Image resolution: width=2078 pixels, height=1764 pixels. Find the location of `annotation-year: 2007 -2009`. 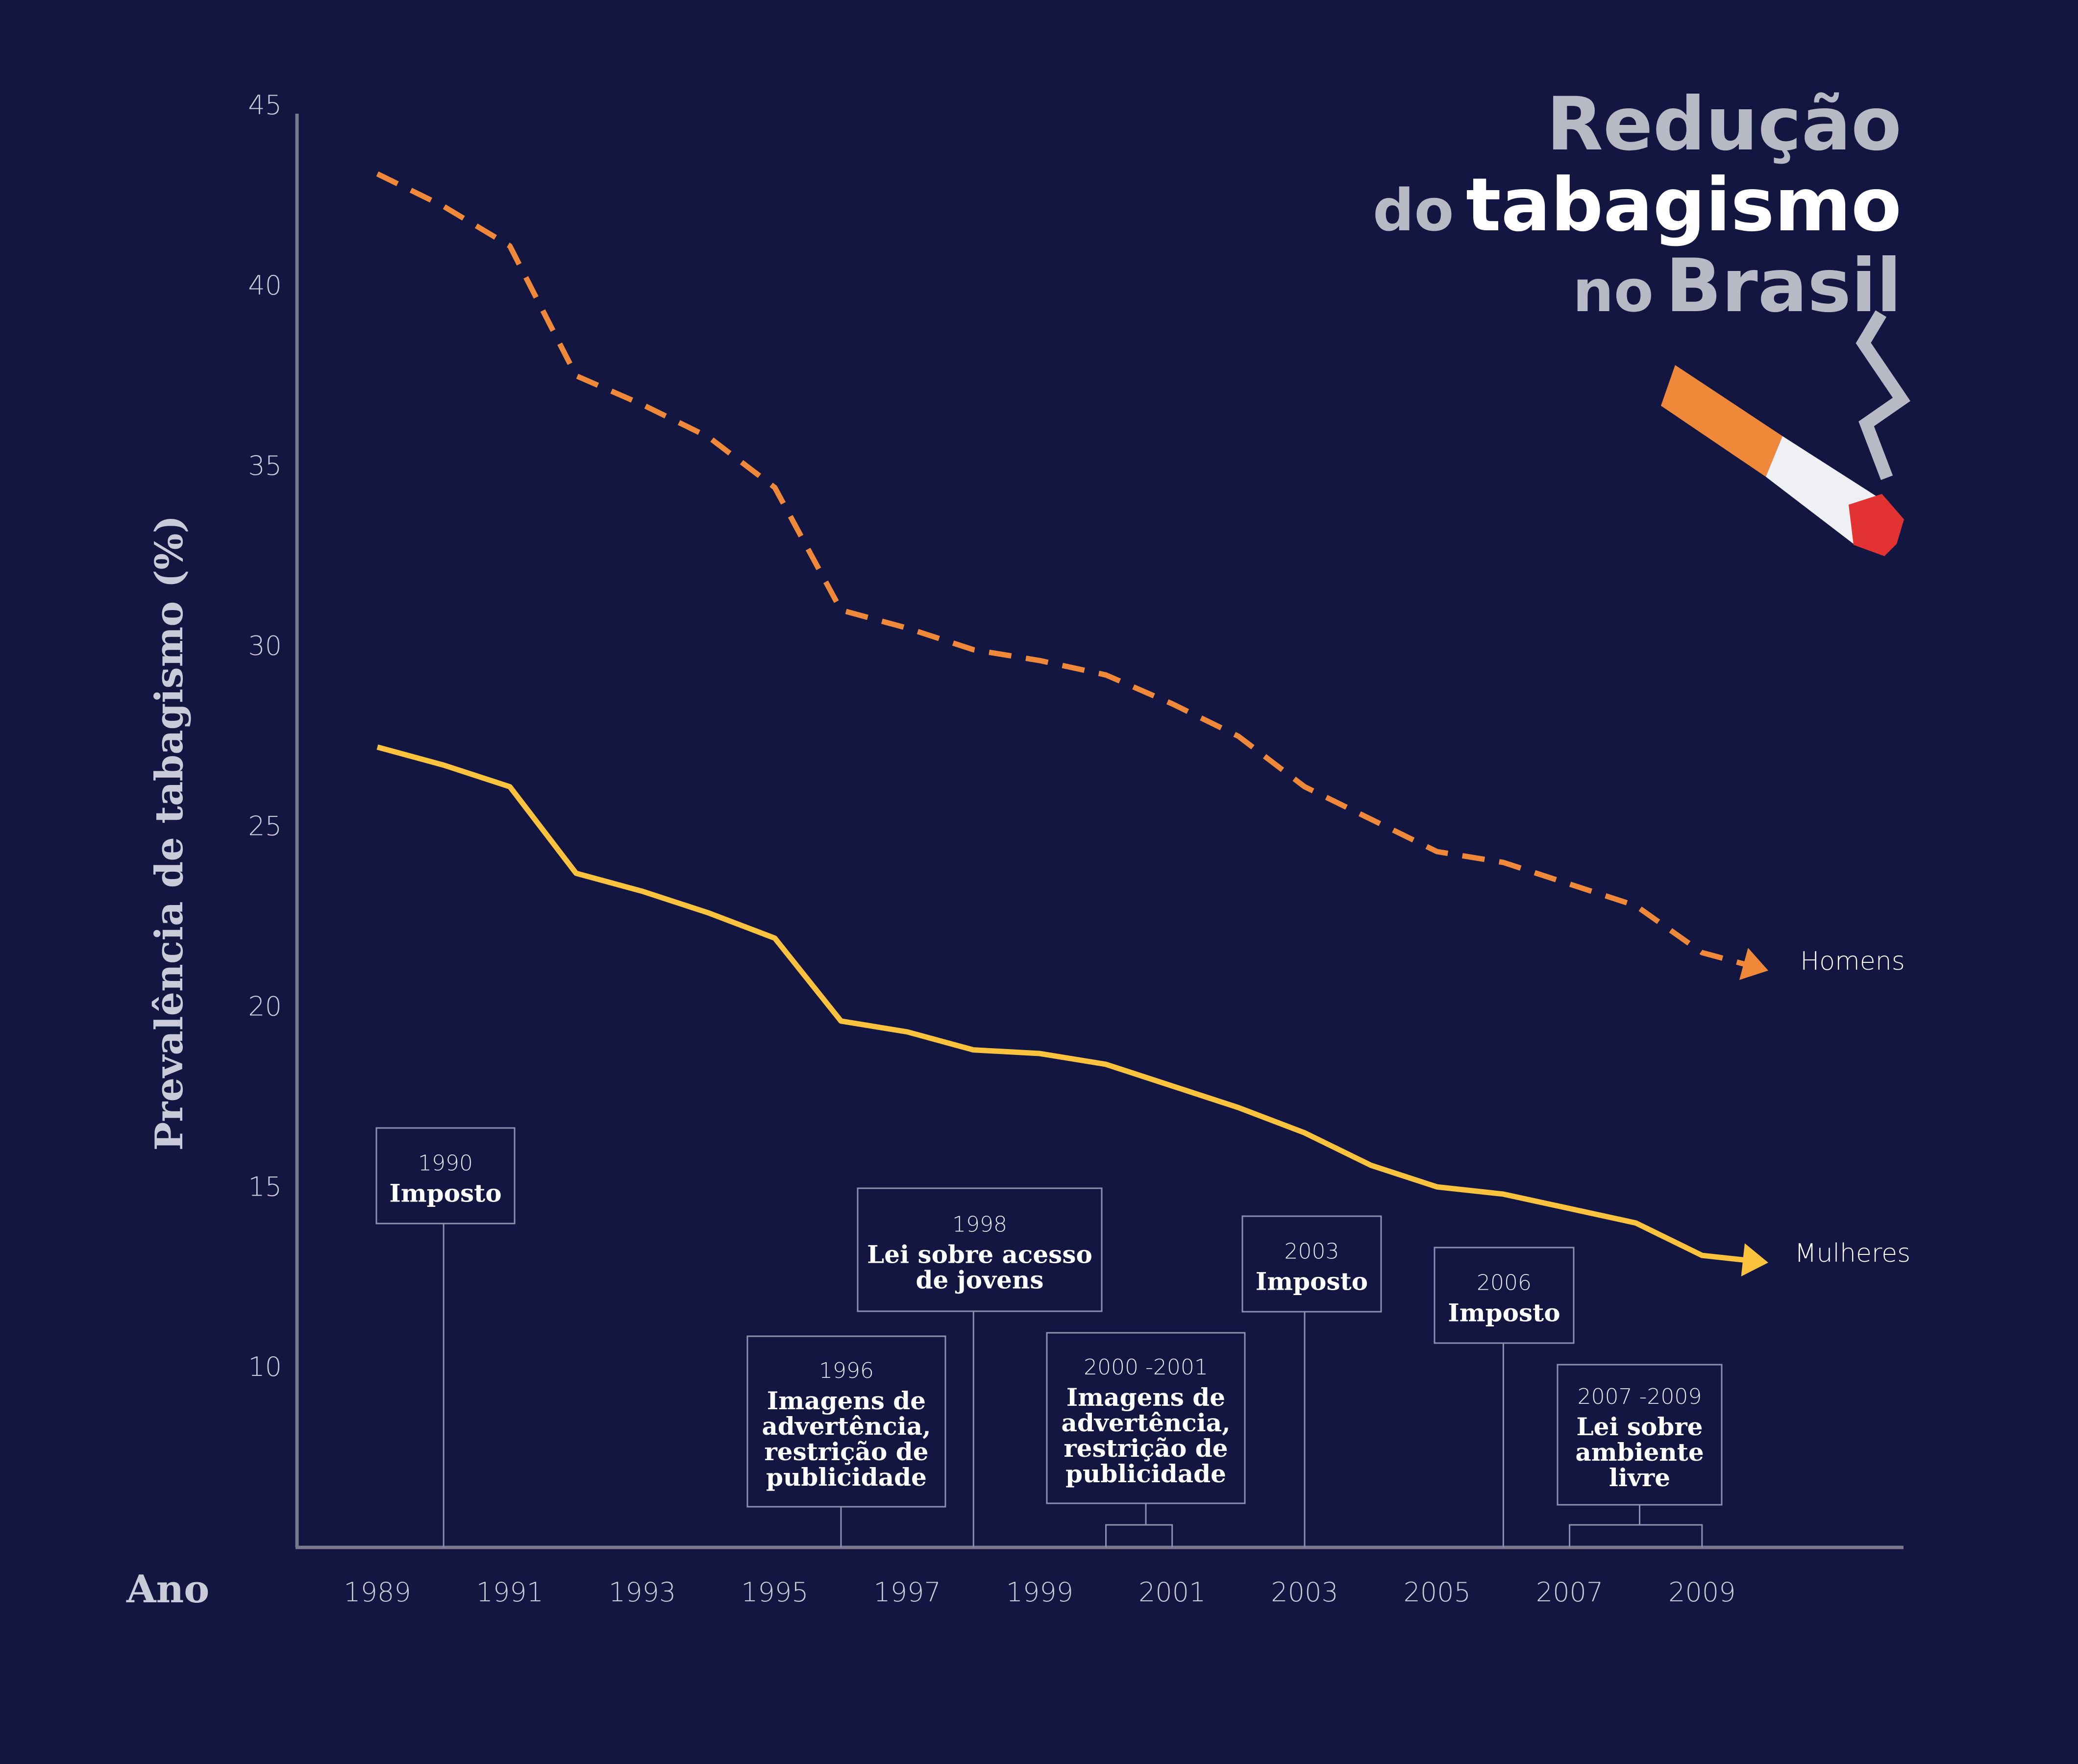

annotation-year: 2007 -2009 is located at coordinates (1640, 1396).